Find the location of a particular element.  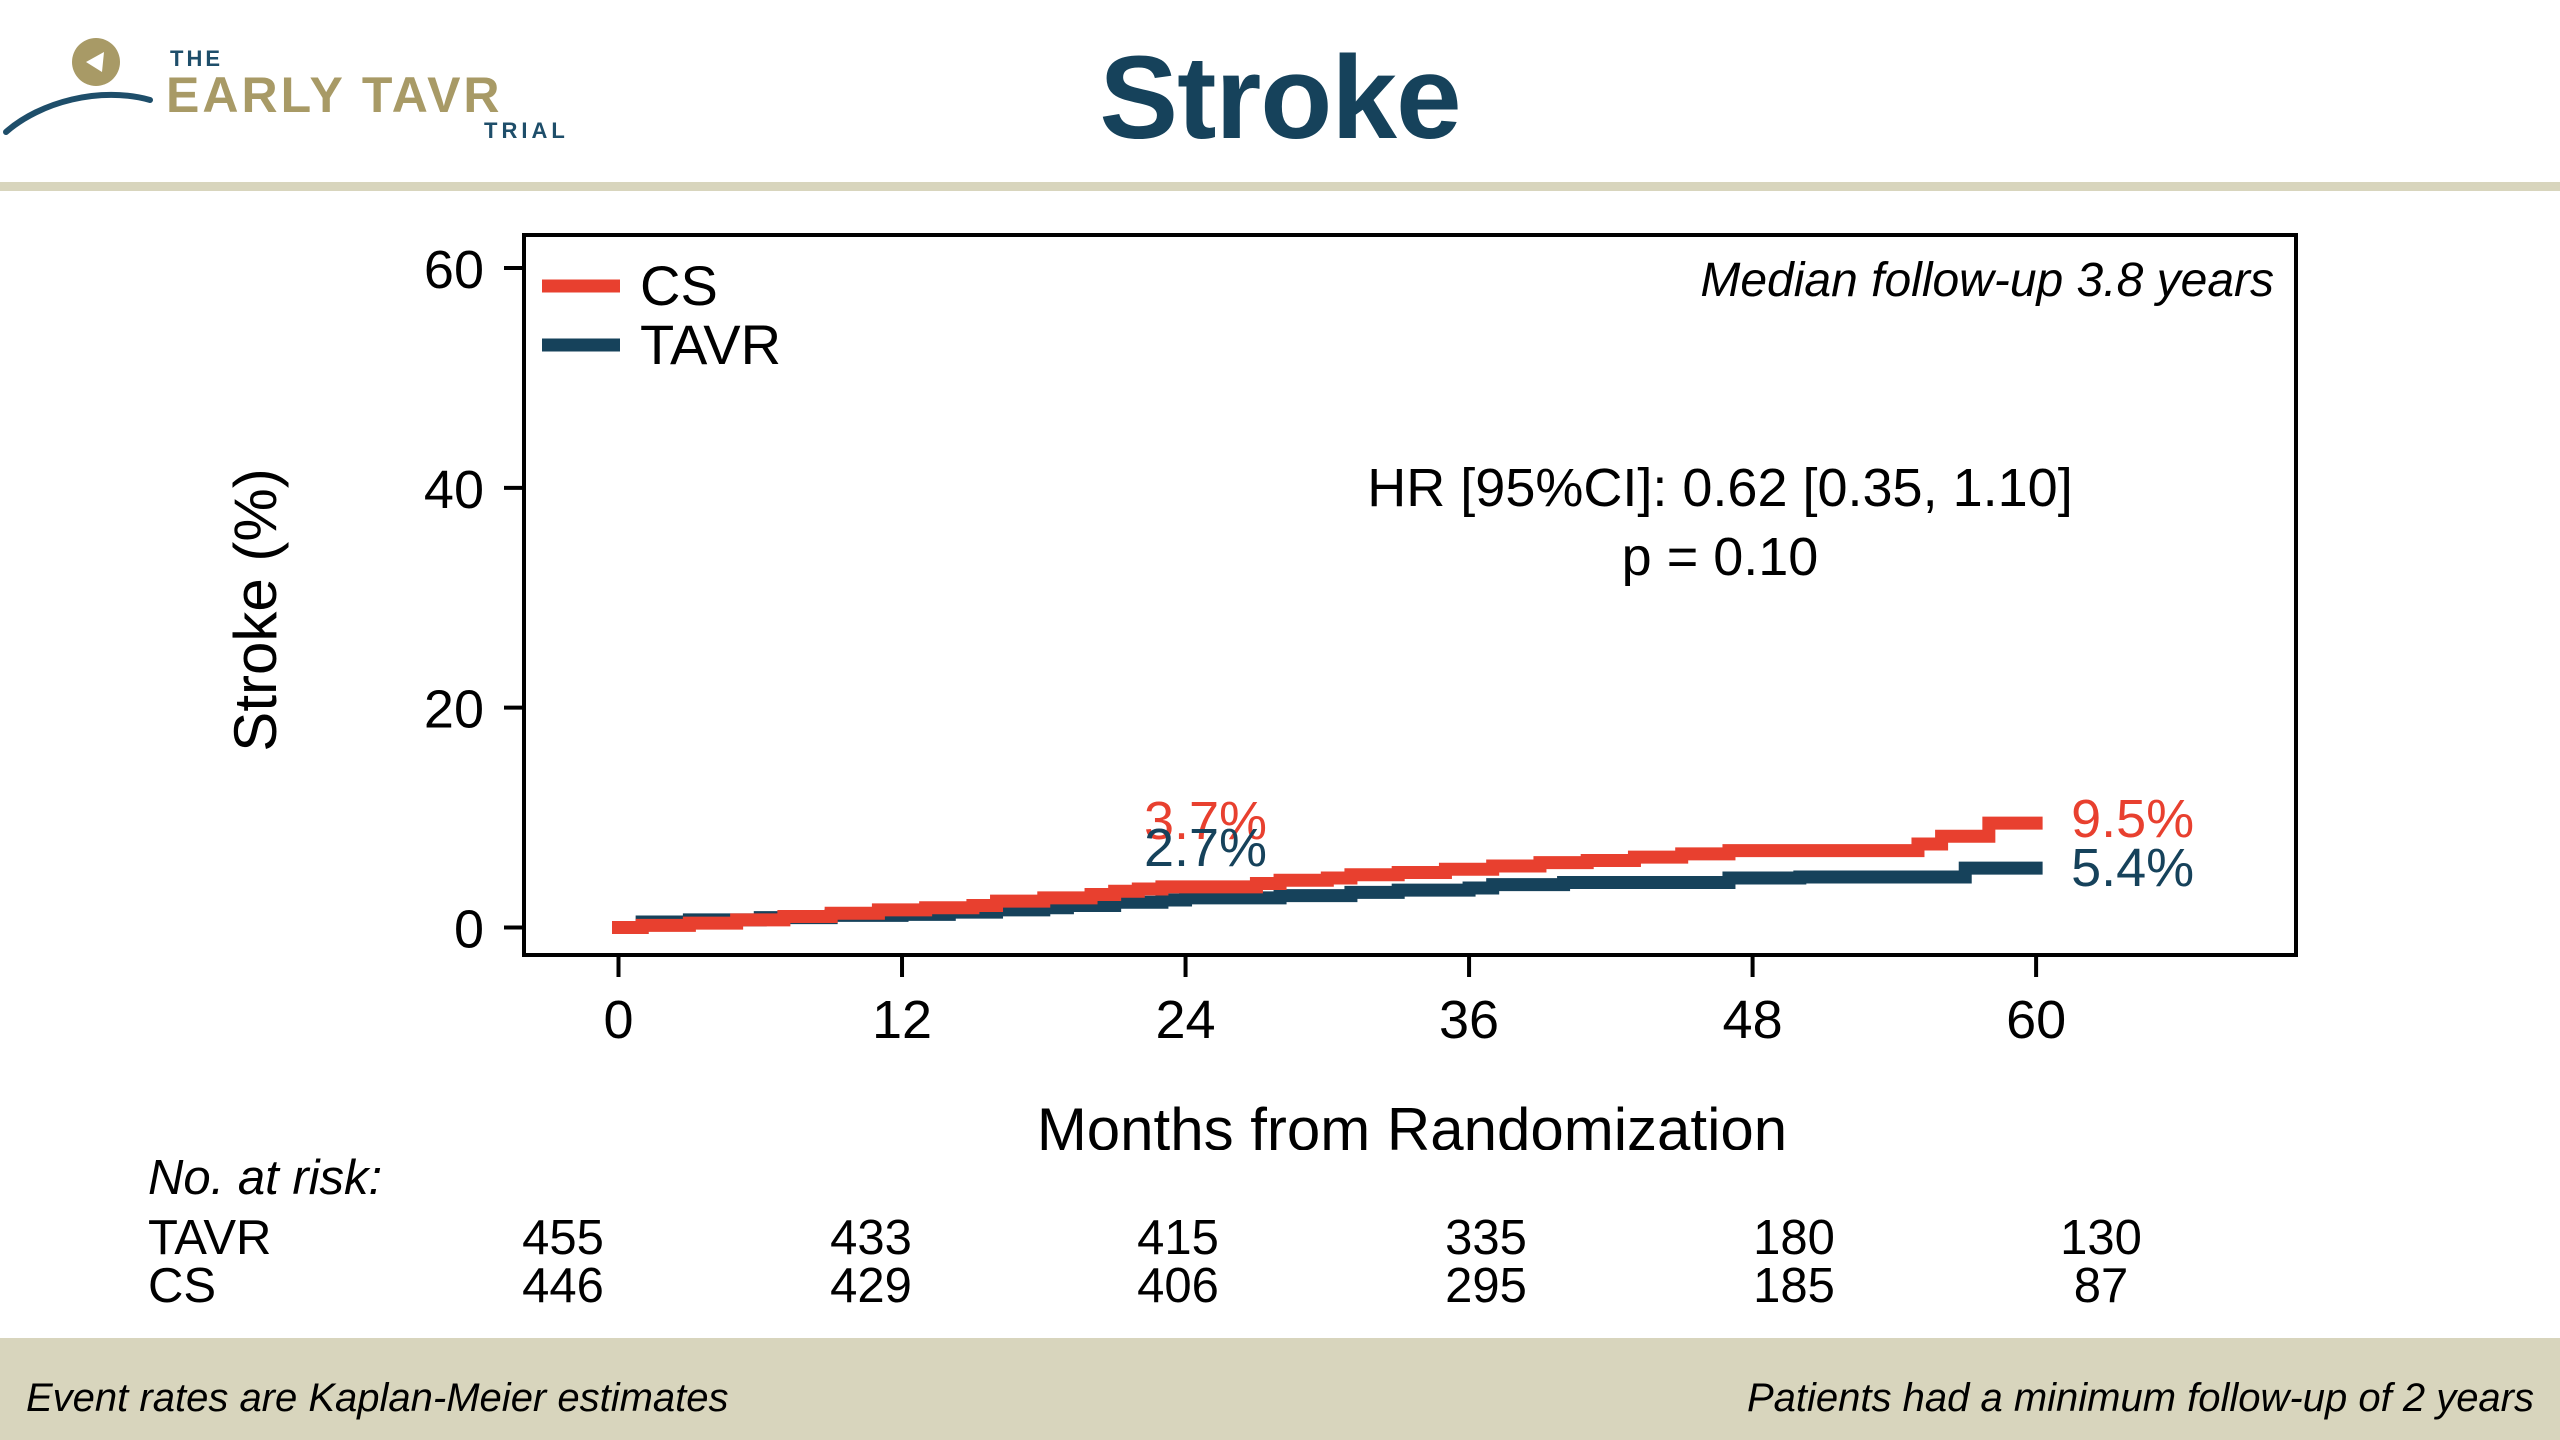

y-axis-label: Stroke (%) is located at coordinates (255, 609).